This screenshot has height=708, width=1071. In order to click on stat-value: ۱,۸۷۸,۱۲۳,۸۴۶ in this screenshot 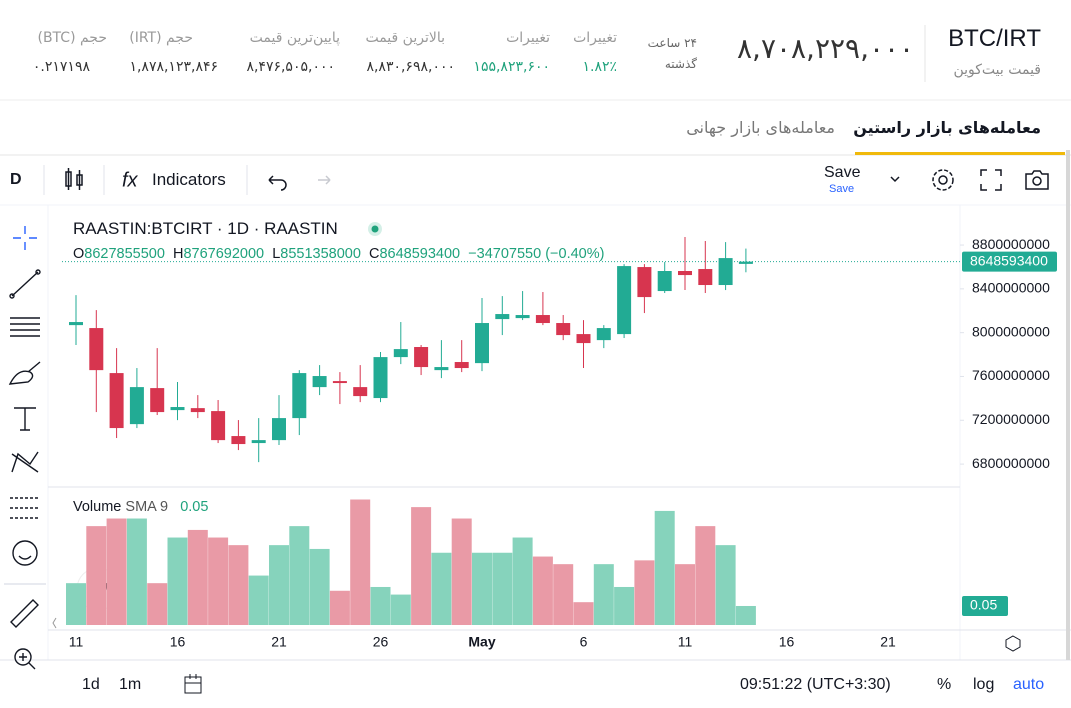, I will do `click(173, 67)`.